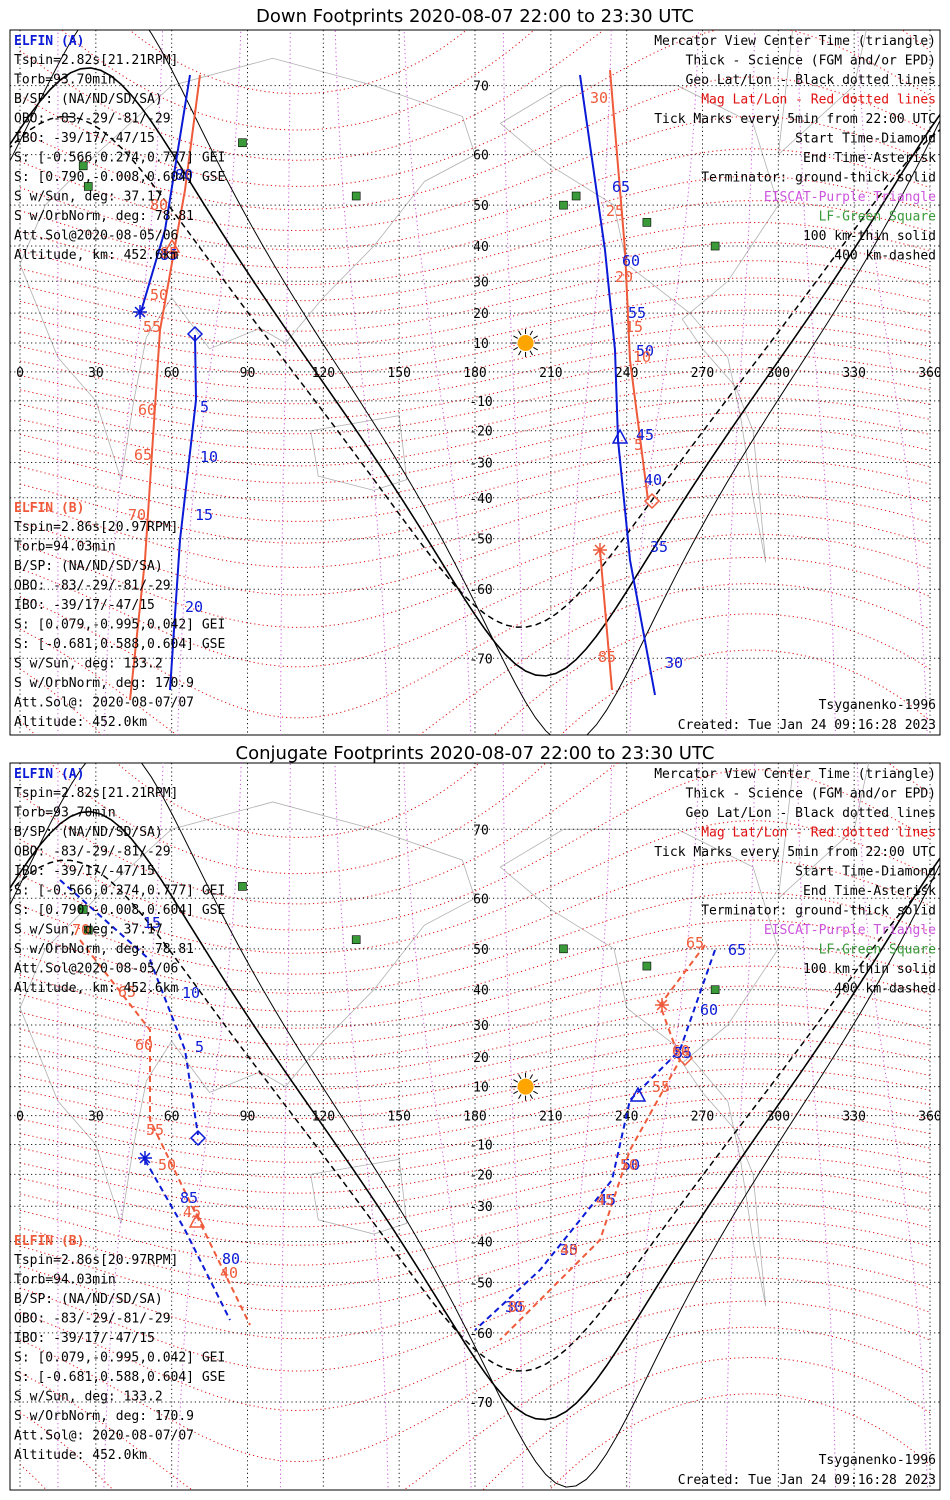  I want to click on track-b-tick-label: 65, so click(143, 455).